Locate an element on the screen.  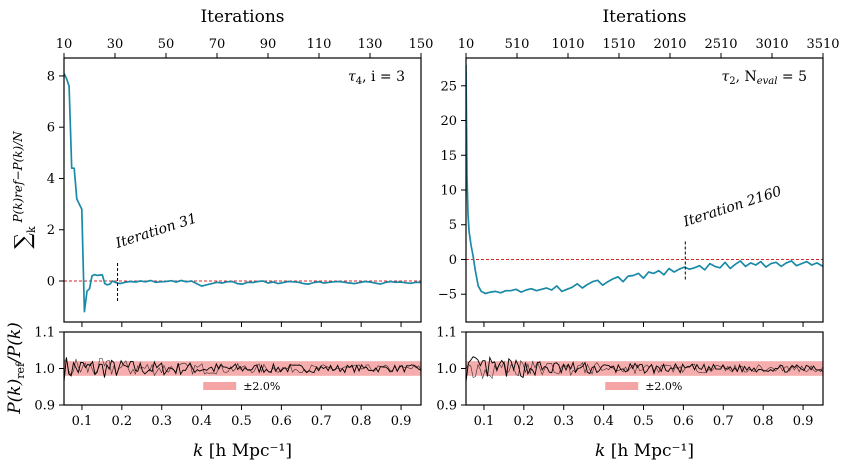
bottom_right-ytick-label-1: 1.0 is located at coordinates (446, 369).